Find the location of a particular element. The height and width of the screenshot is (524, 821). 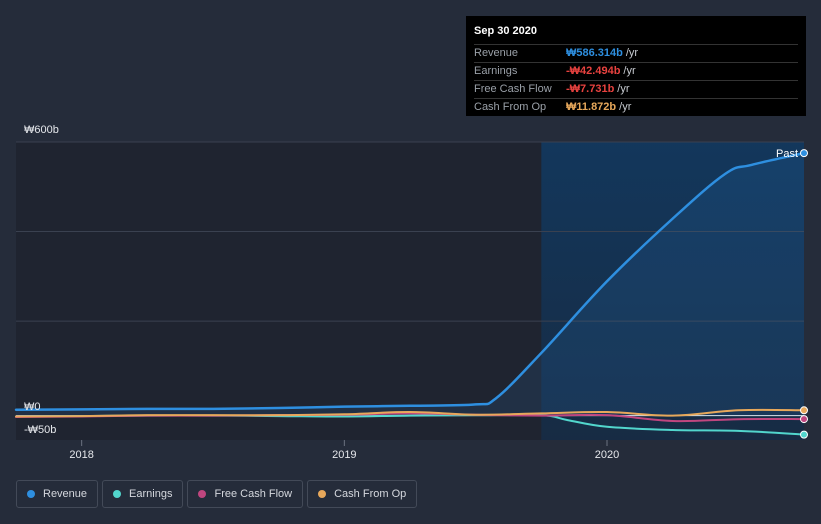

x-tick-label: 2018 is located at coordinates (81, 455).